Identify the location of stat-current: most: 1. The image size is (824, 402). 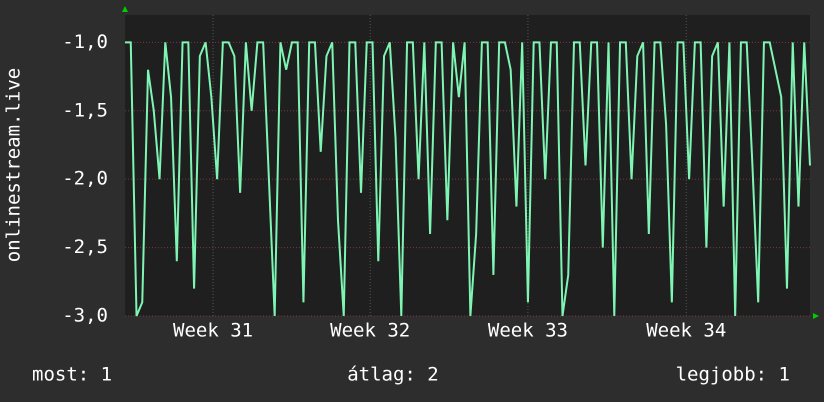
(72, 375).